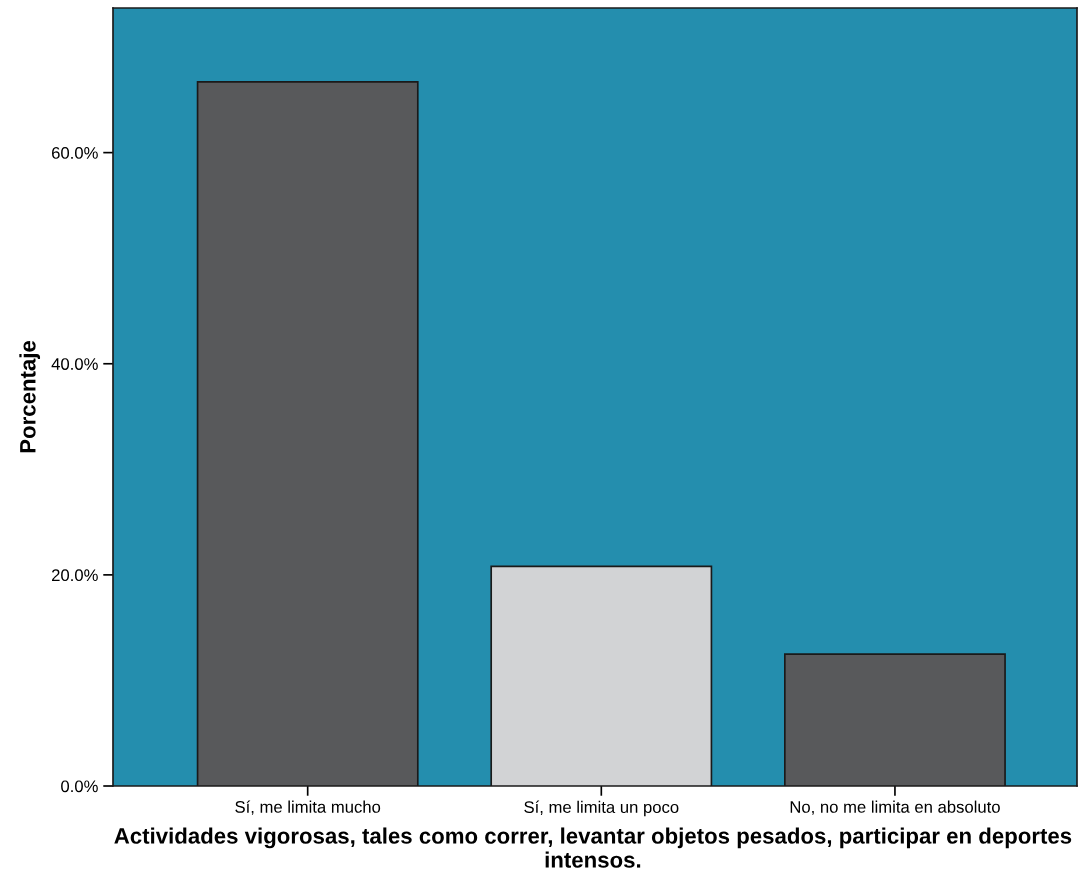 This screenshot has width=1078, height=890. Describe the element at coordinates (30, 396) in the screenshot. I see `y-axis-title: Porcentaje` at that location.